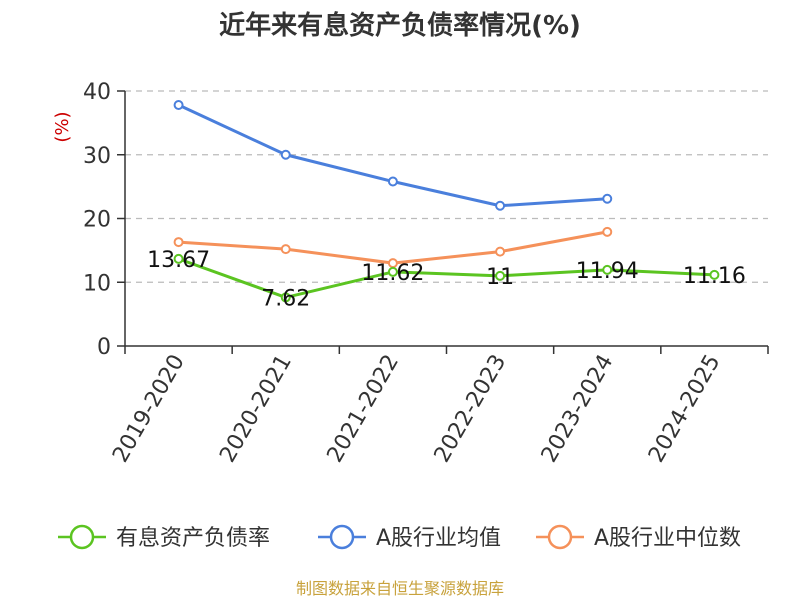  I want to click on data-labels: 13.67 7.62 11.62 11 11.94 11.16, so click(446, 280).